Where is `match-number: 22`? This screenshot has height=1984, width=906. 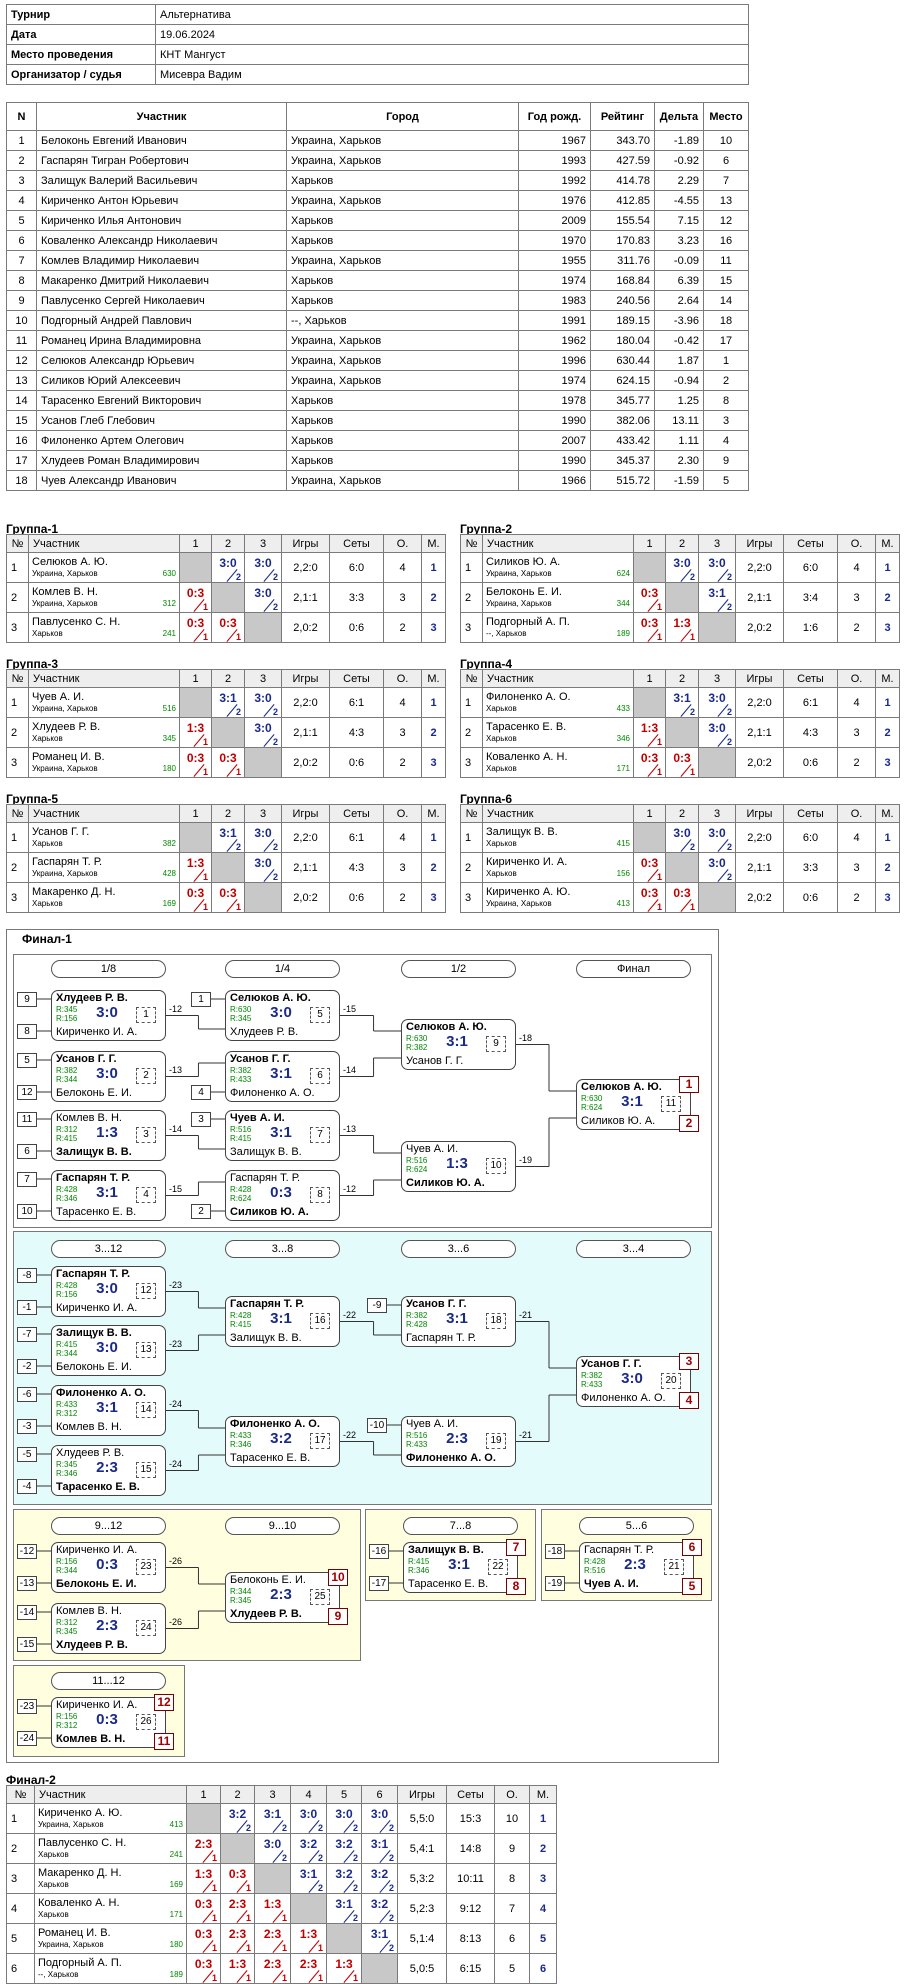
match-number: 22 is located at coordinates (498, 1567).